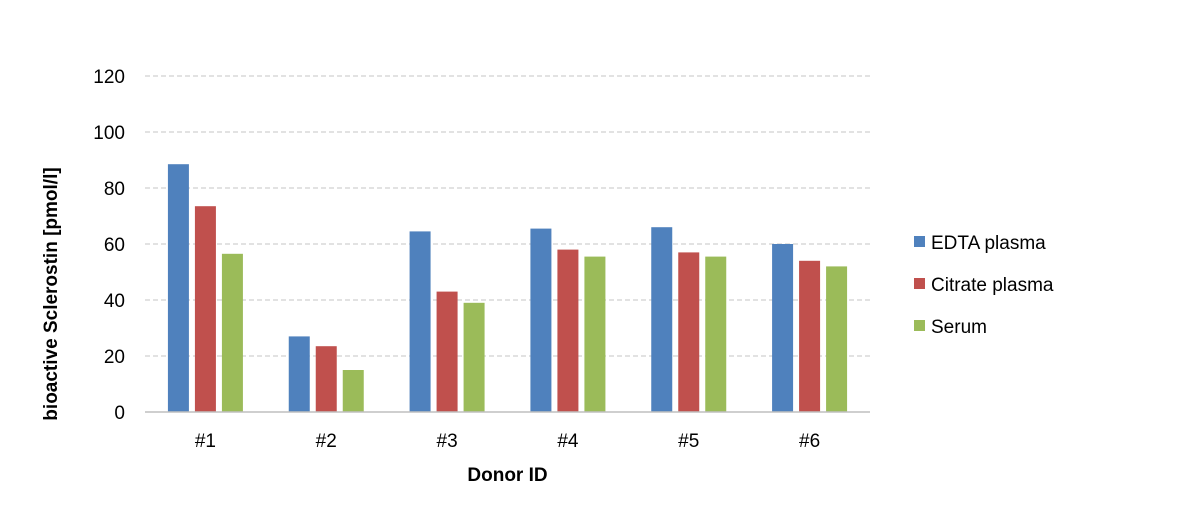  I want to click on x-tick-label: #1, so click(205, 441).